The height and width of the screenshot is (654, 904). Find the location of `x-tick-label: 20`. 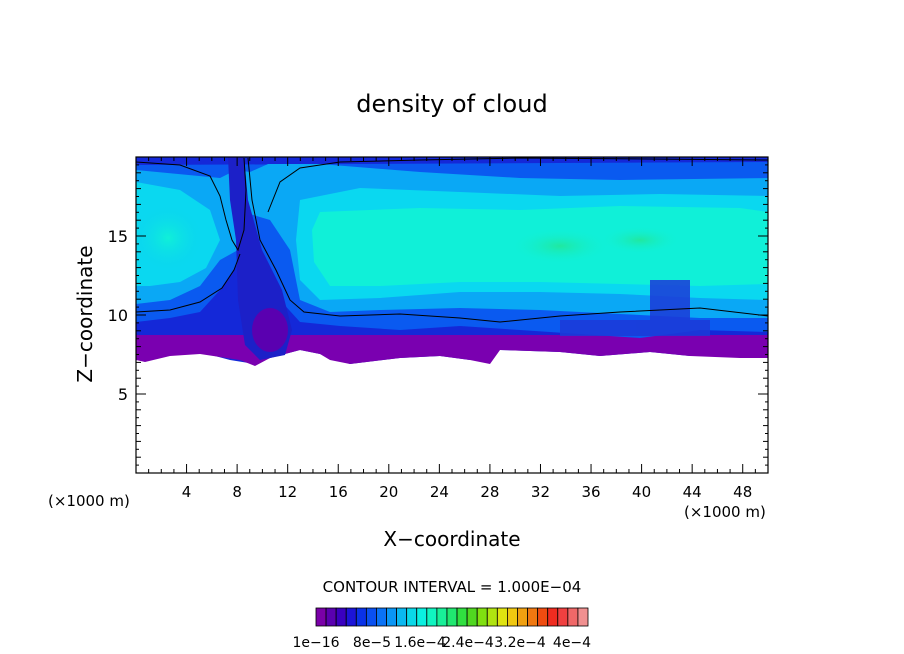

x-tick-label: 20 is located at coordinates (388, 492).